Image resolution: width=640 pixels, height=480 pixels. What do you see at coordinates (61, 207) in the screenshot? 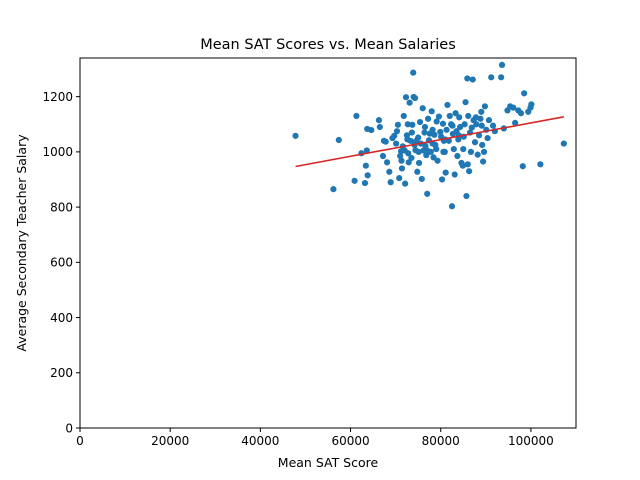
I see `y-tick-label: 800` at bounding box center [61, 207].